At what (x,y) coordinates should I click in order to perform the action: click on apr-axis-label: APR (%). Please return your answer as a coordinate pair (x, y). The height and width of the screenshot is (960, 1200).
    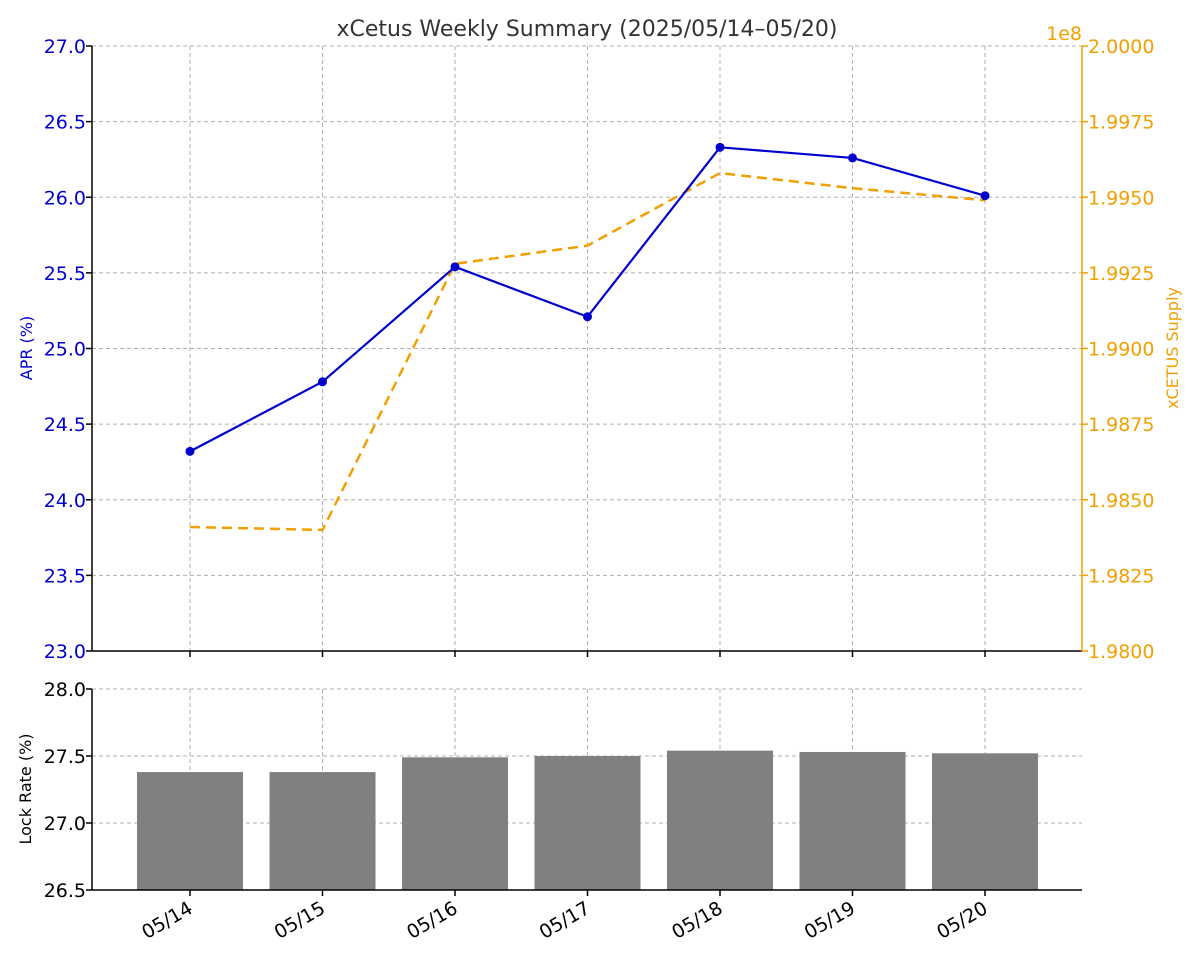
    Looking at the image, I should click on (26, 348).